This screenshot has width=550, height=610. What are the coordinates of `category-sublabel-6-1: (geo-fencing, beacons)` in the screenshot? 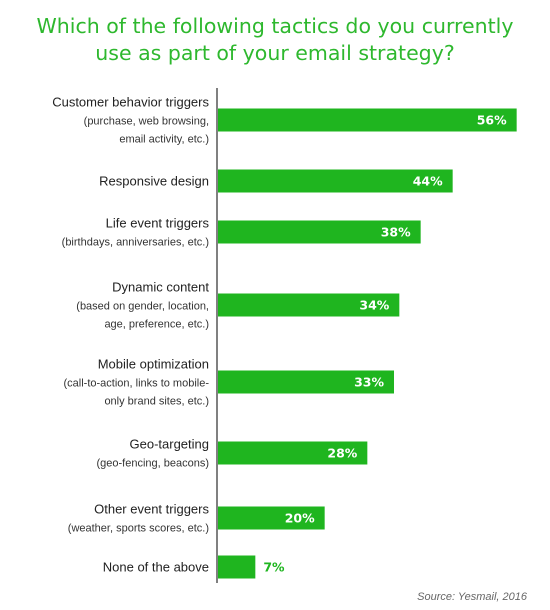 It's located at (152, 464).